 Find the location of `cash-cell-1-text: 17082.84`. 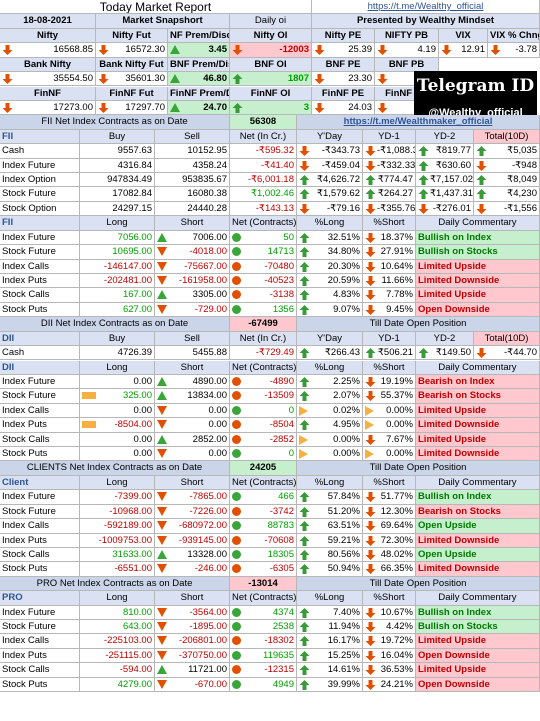

cash-cell-1-text: 17082.84 is located at coordinates (132, 194).